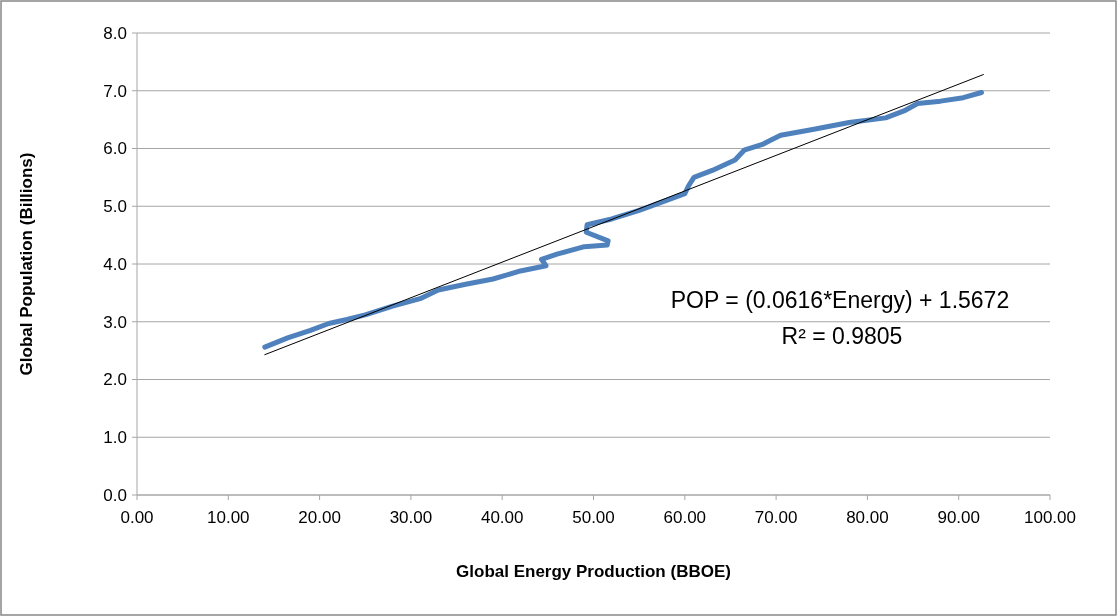  I want to click on x-tick-label: 80.00, so click(867, 517).